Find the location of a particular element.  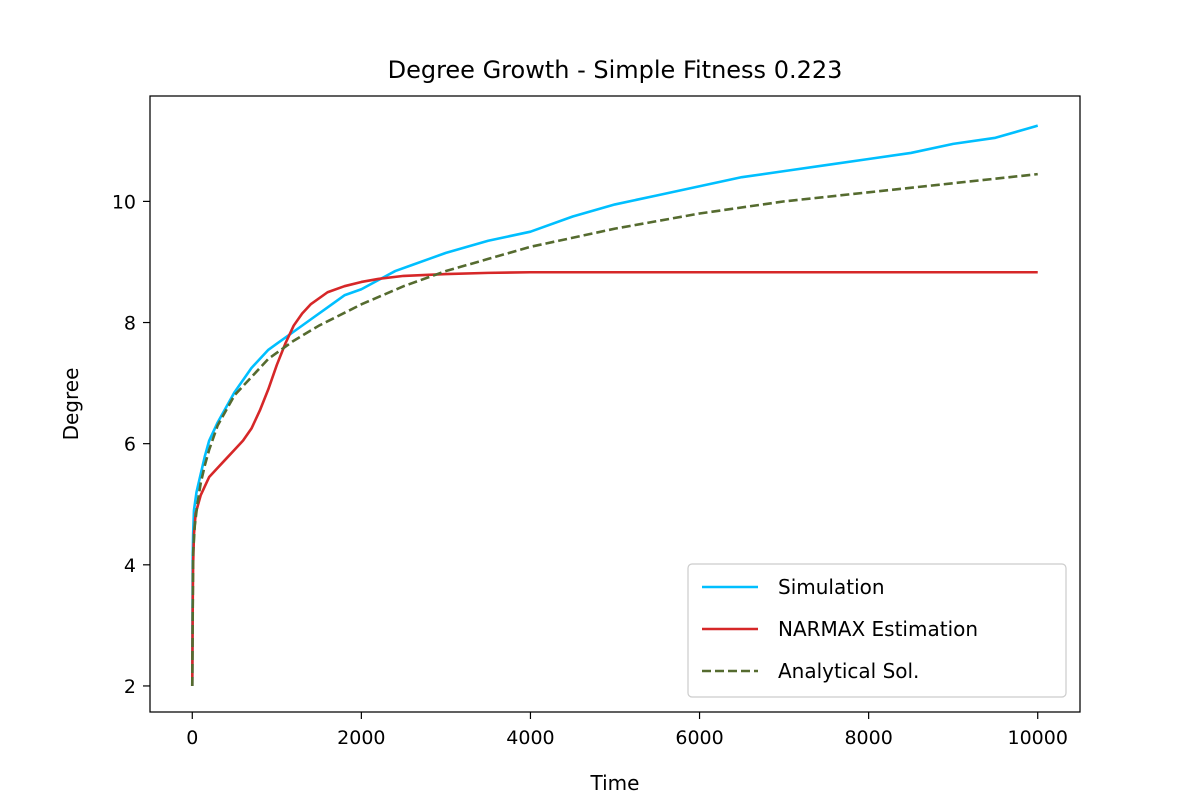

y-axis-label: Degree is located at coordinates (71, 404).